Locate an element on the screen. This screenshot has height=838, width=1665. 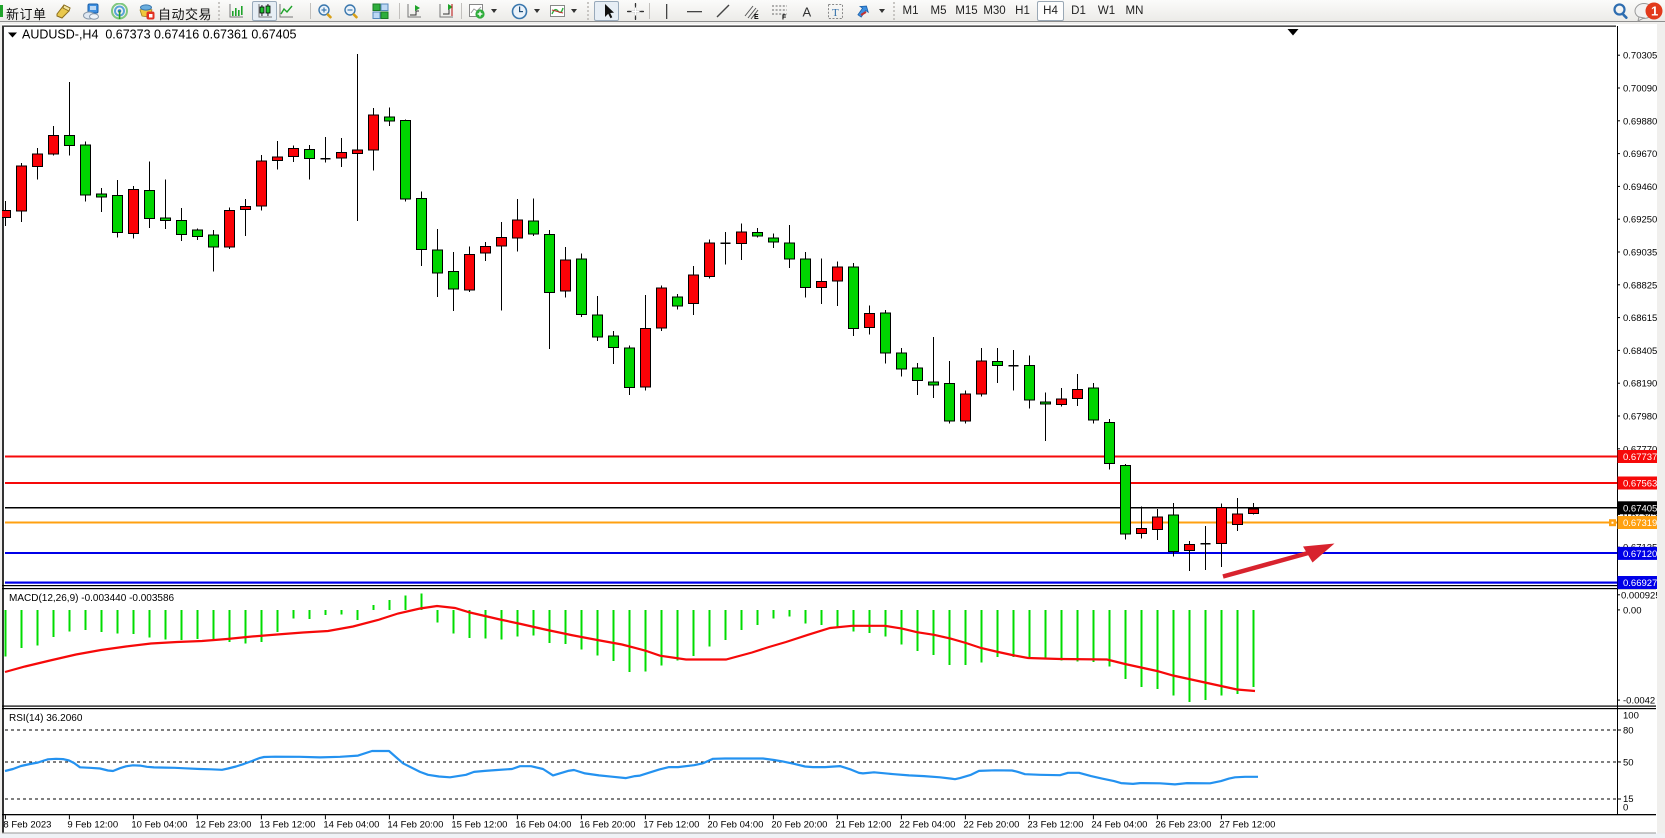
svg-text: 0.68405 is located at coordinates (1640, 351).